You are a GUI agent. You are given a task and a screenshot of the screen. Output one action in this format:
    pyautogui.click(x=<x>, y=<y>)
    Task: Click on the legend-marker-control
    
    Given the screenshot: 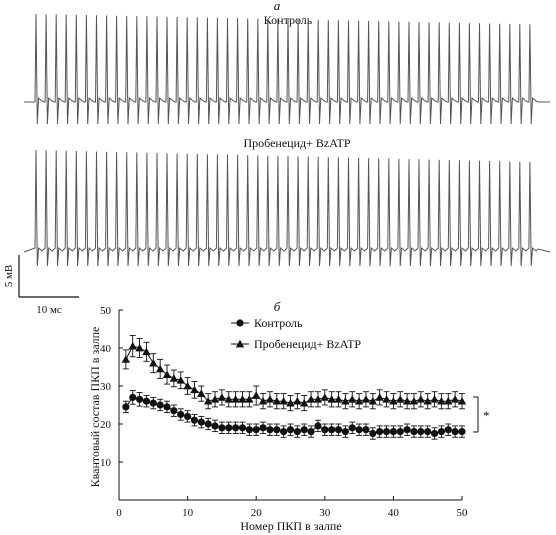 What is the action you would take?
    pyautogui.click(x=240, y=323)
    